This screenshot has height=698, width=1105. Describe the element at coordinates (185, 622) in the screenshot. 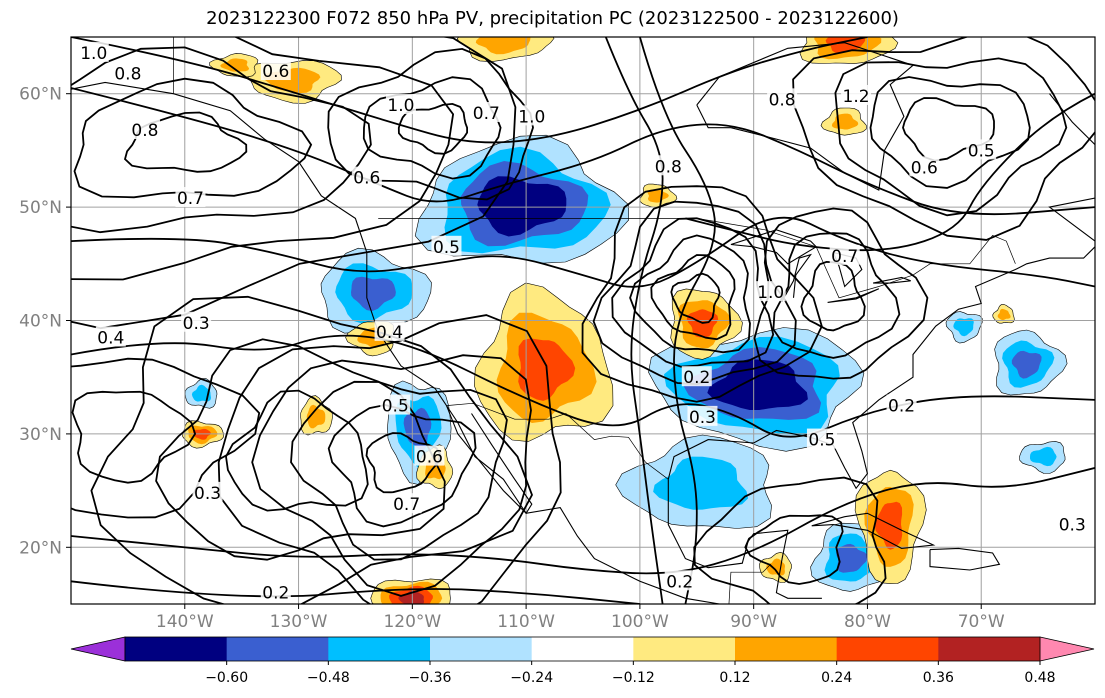

I see `lon-tick-label: 140°W` at that location.